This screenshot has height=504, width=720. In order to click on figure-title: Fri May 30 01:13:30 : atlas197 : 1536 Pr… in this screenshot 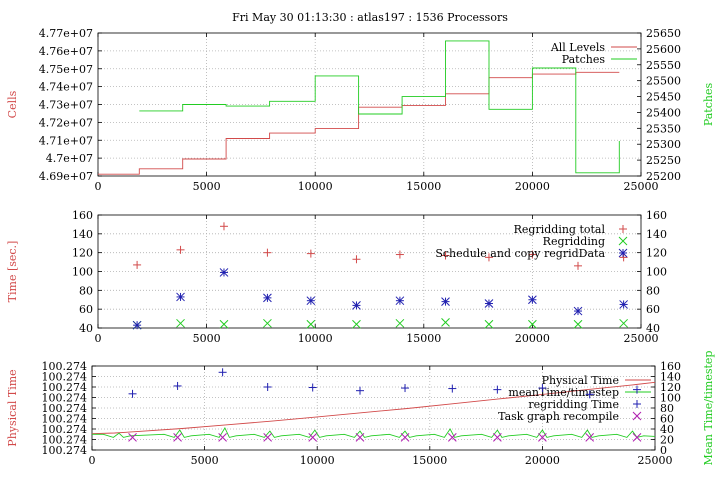, I will do `click(370, 17)`.